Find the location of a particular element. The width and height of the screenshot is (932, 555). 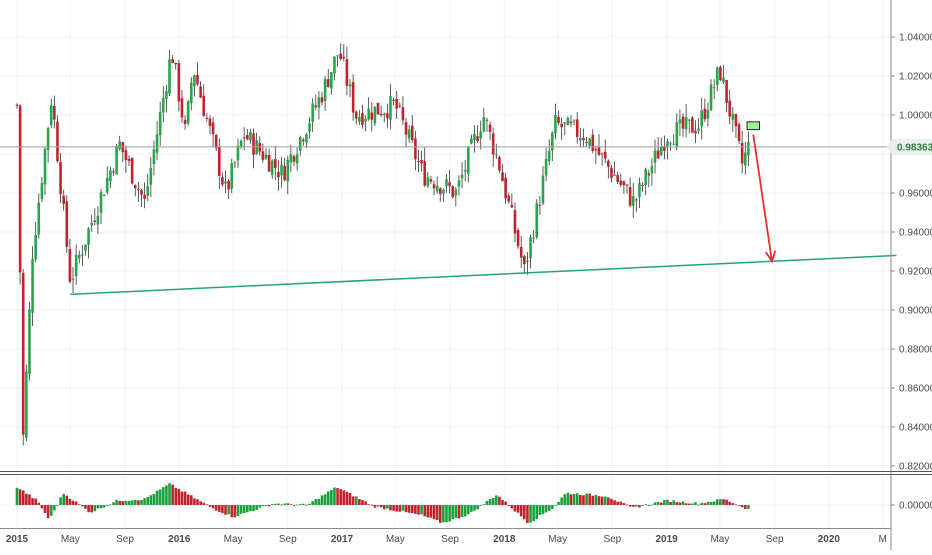

x-tick-label: 2016 is located at coordinates (179, 539).